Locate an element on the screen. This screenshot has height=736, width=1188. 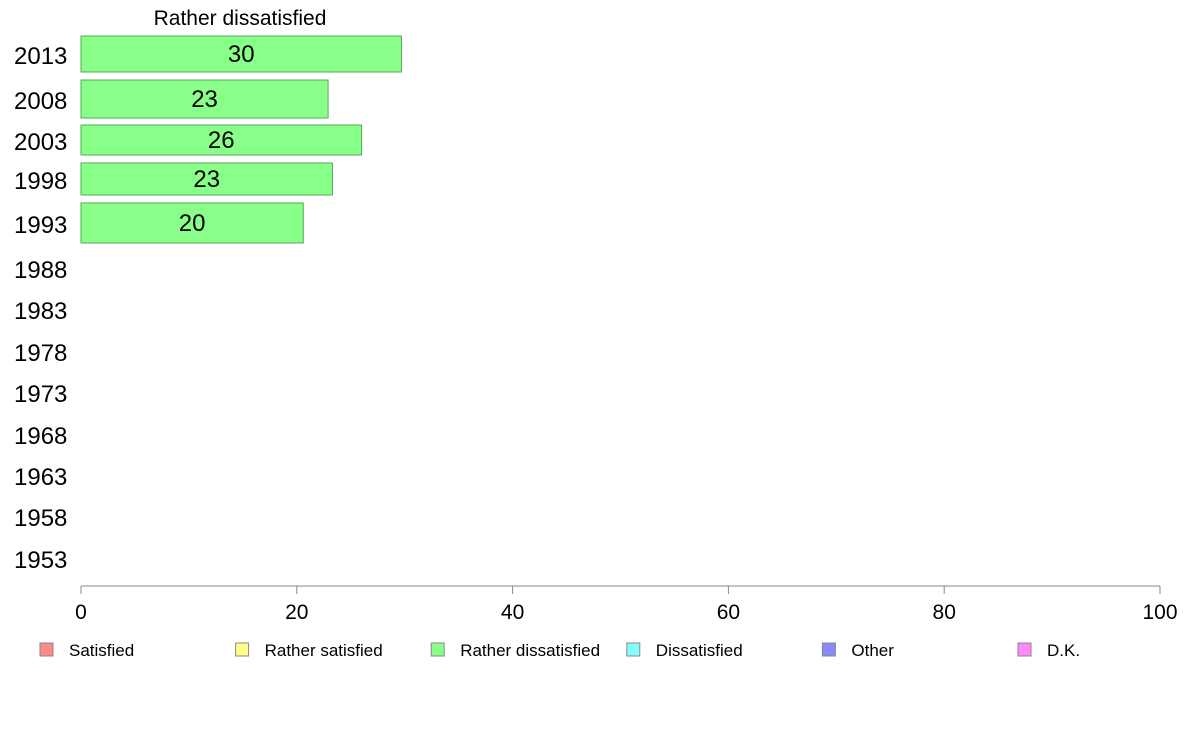
category-label-1968: 1968 is located at coordinates (40, 436).